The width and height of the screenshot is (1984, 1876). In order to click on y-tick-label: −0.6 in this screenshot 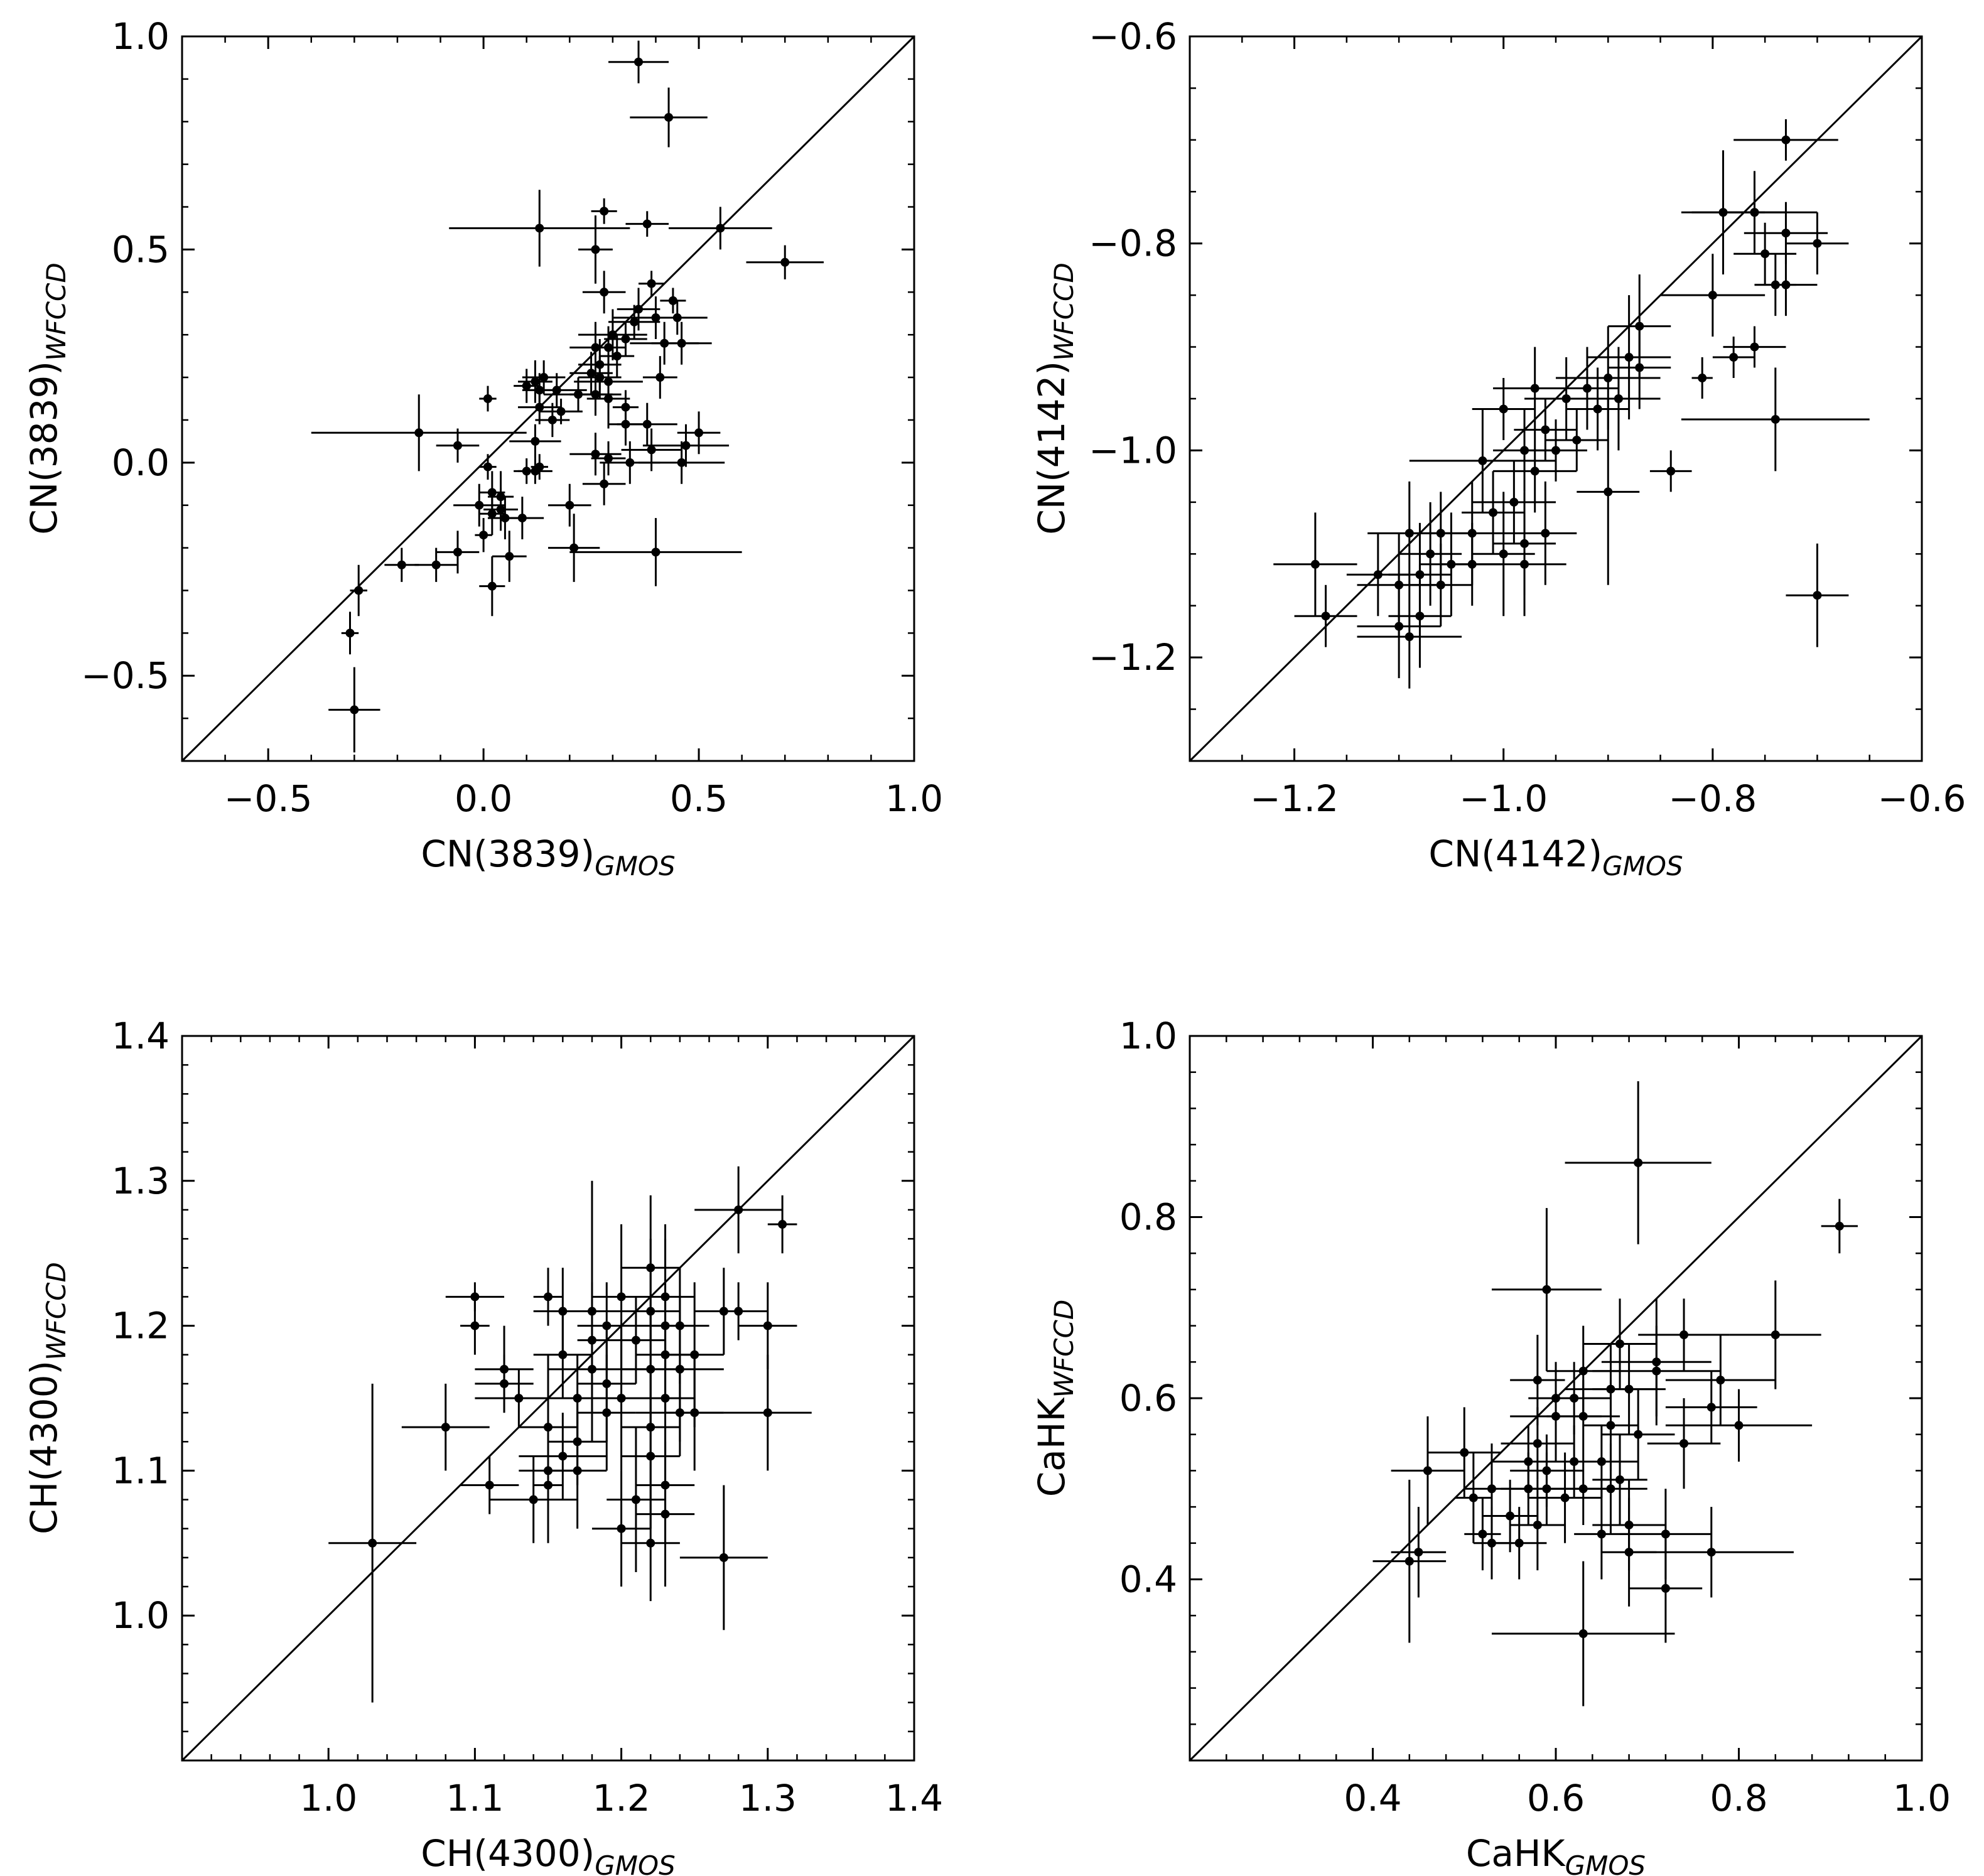, I will do `click(1133, 36)`.